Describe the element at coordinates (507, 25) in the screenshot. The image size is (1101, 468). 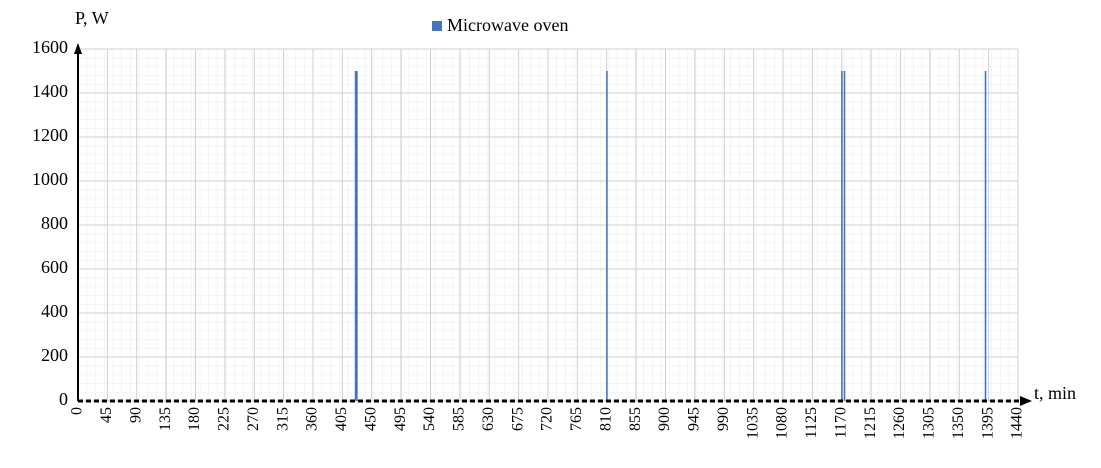
I see `legend-label: Microwave oven` at that location.